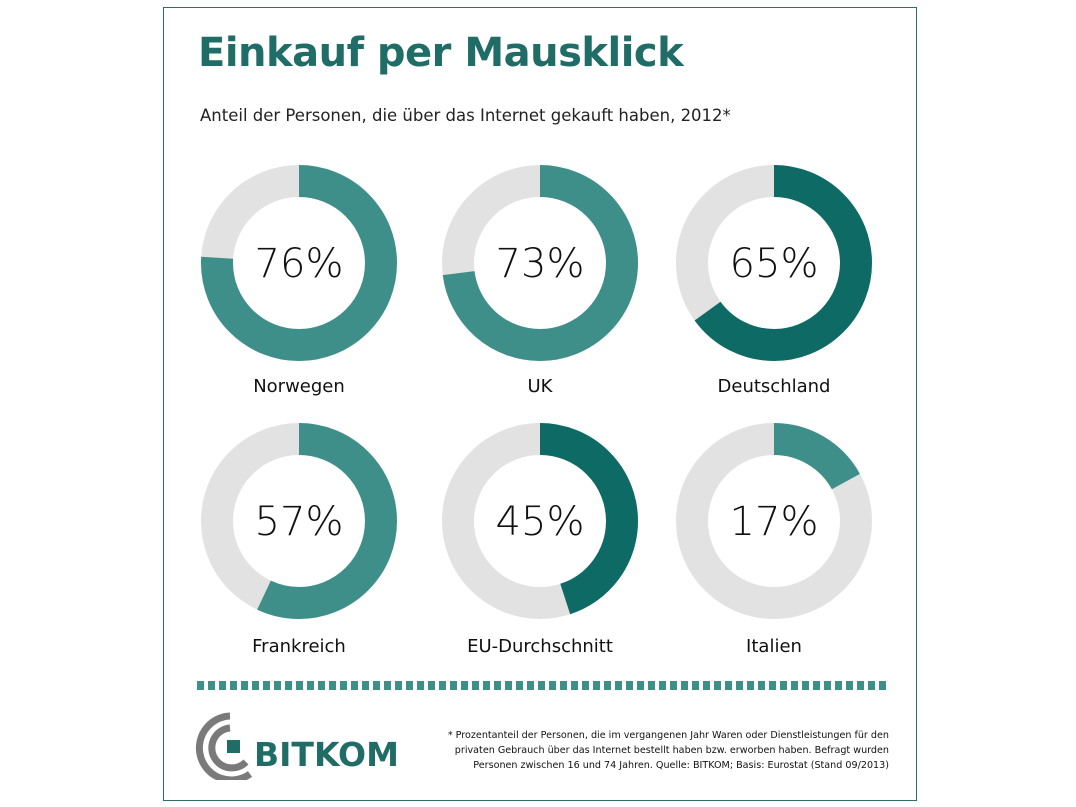 The image size is (1076, 807). I want to click on donut-value-label: 45%, so click(540, 522).